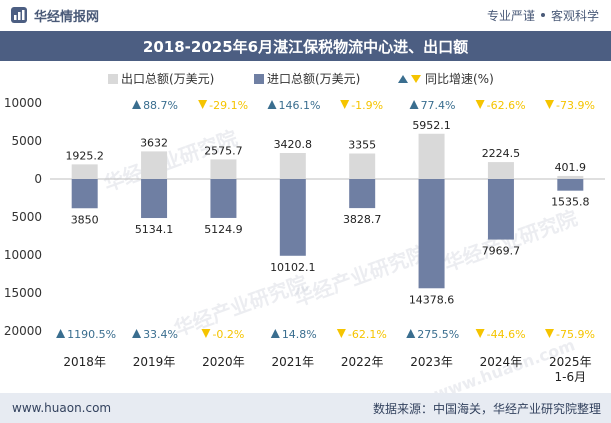 The height and width of the screenshot is (423, 611). I want to click on legend-label-import: 进口总额(万美元), so click(313, 79).